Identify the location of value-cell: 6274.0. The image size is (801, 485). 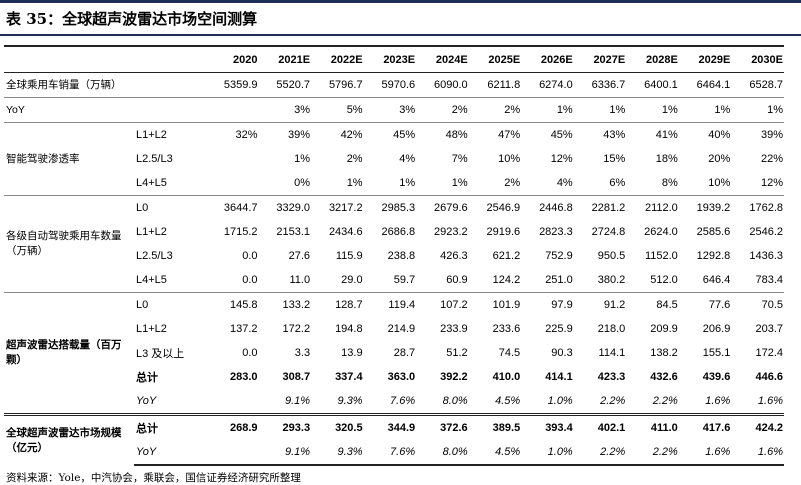
(556, 85).